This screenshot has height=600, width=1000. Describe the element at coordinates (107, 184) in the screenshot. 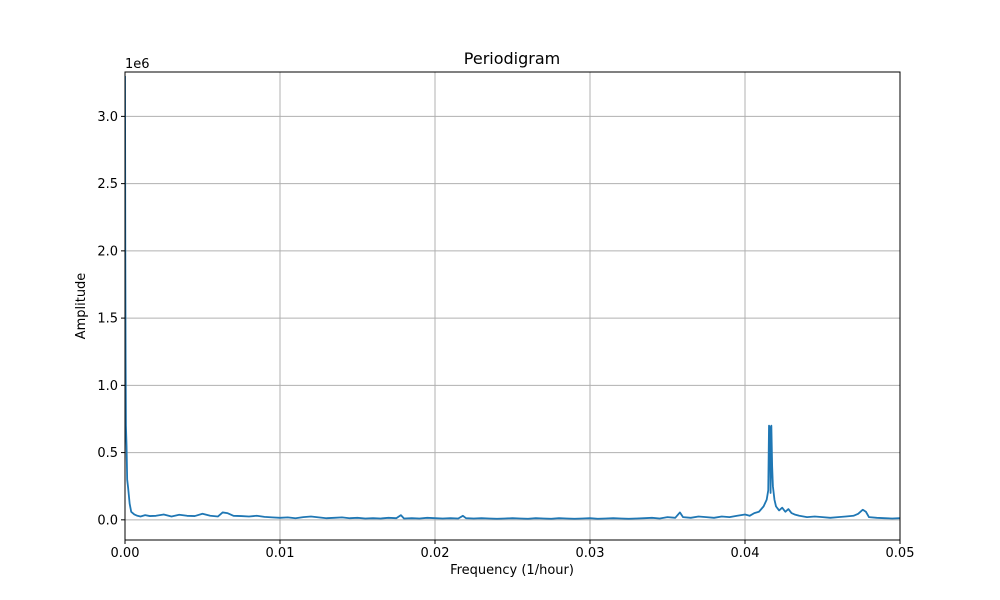

I see `y-tick-label: 2.5` at that location.